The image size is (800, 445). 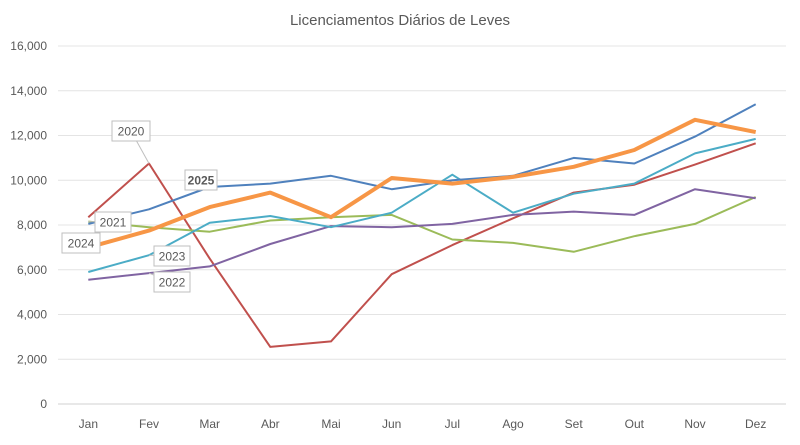 I want to click on series-label-2024: 2024, so click(x=81, y=243).